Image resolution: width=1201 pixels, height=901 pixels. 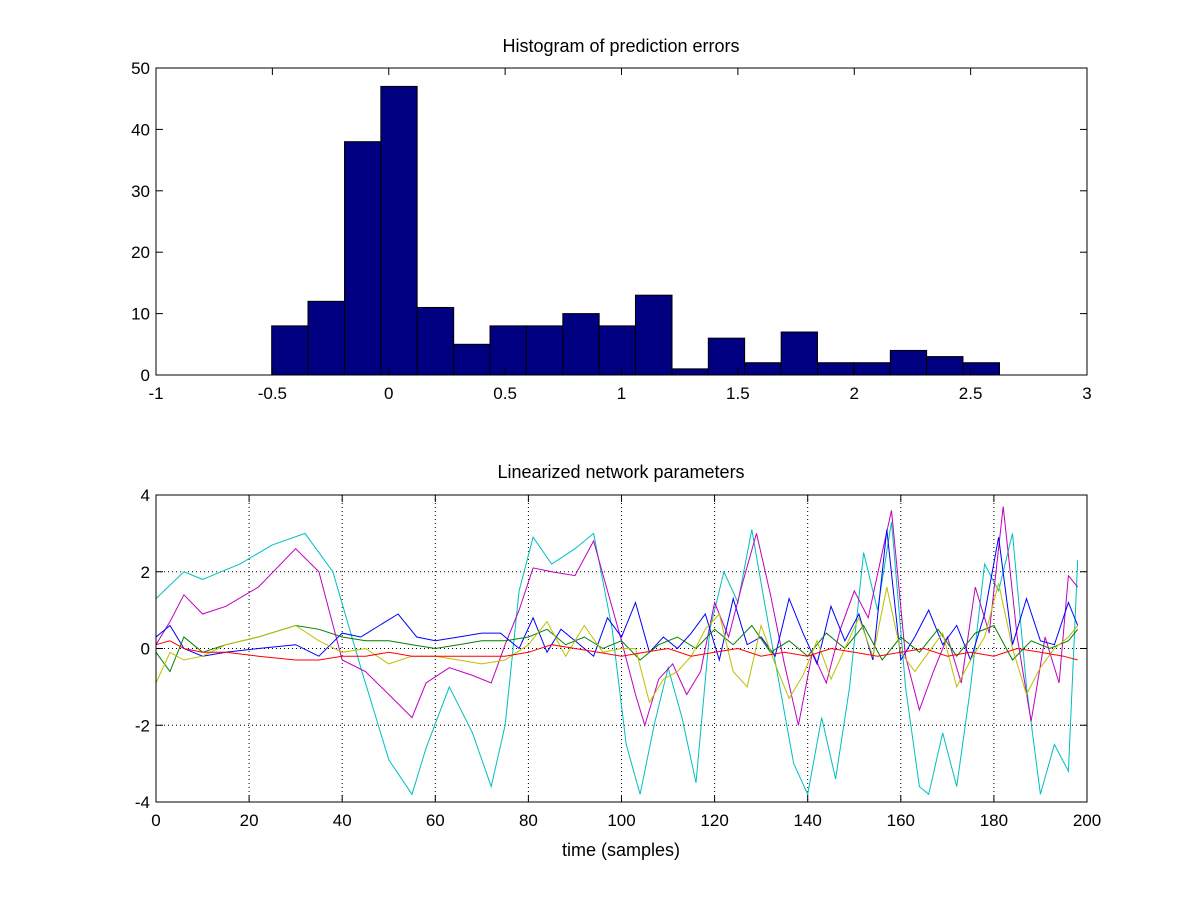 What do you see at coordinates (272, 393) in the screenshot?
I see `histogram-xtick-label: -0.5` at bounding box center [272, 393].